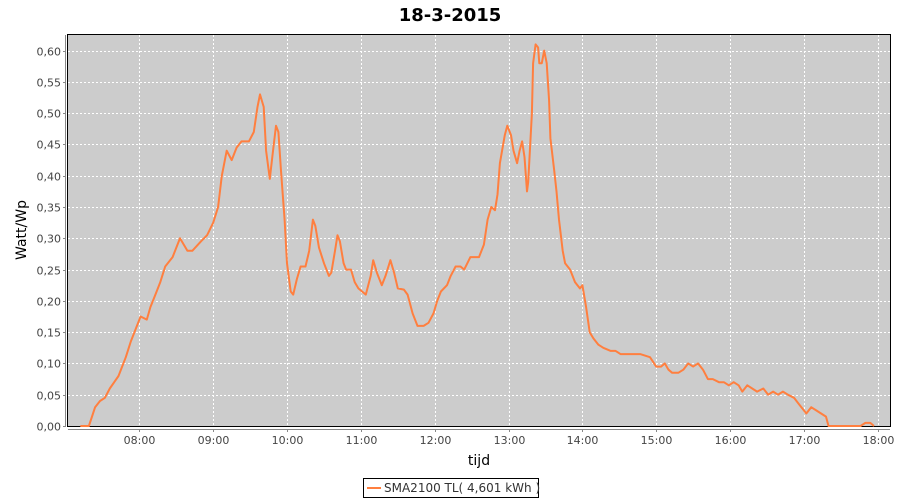  I want to click on x-tick-label: 09:00, so click(214, 440).